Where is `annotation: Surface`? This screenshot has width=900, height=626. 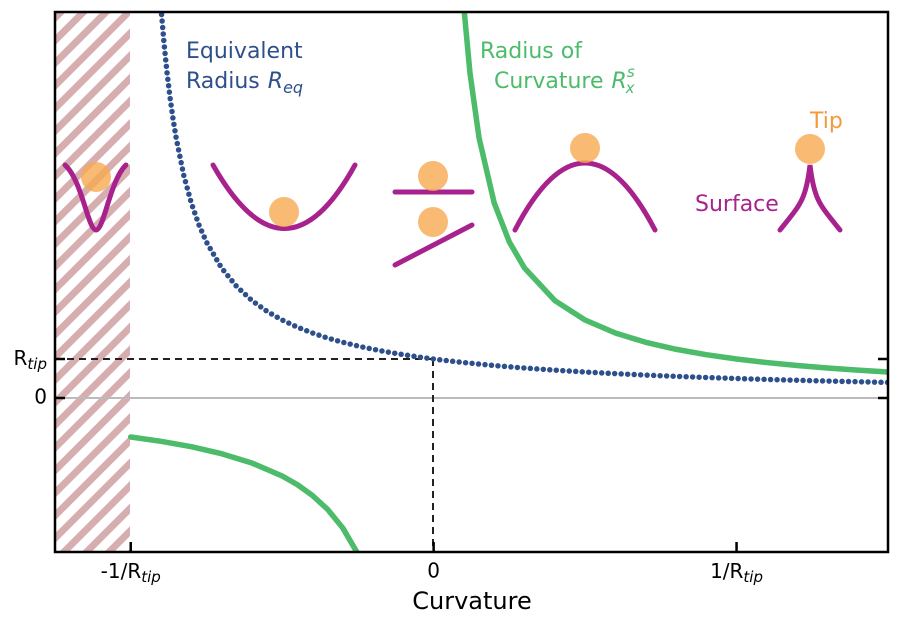 annotation: Surface is located at coordinates (737, 204).